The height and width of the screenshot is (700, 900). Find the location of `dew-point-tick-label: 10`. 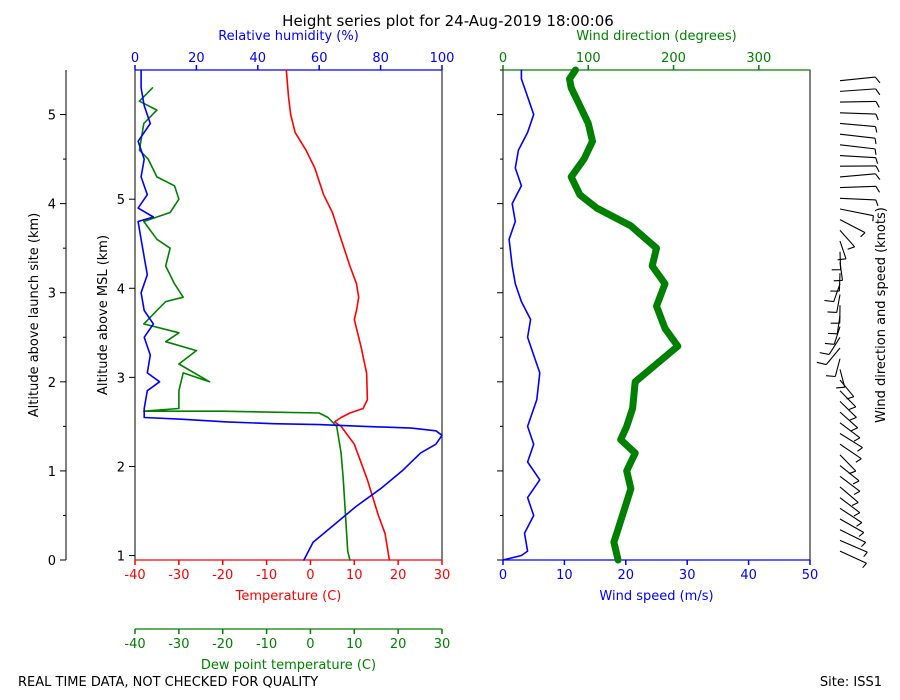

dew-point-tick-label: 10 is located at coordinates (354, 644).